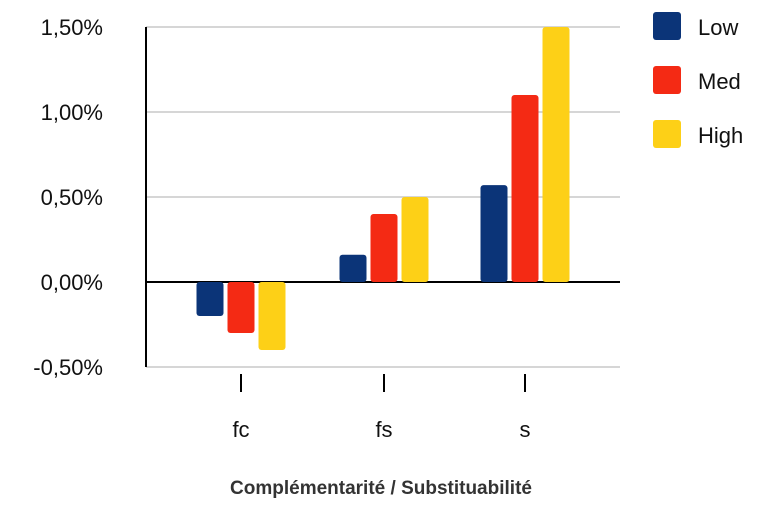  Describe the element at coordinates (667, 80) in the screenshot. I see `legend-swatch-med` at that location.